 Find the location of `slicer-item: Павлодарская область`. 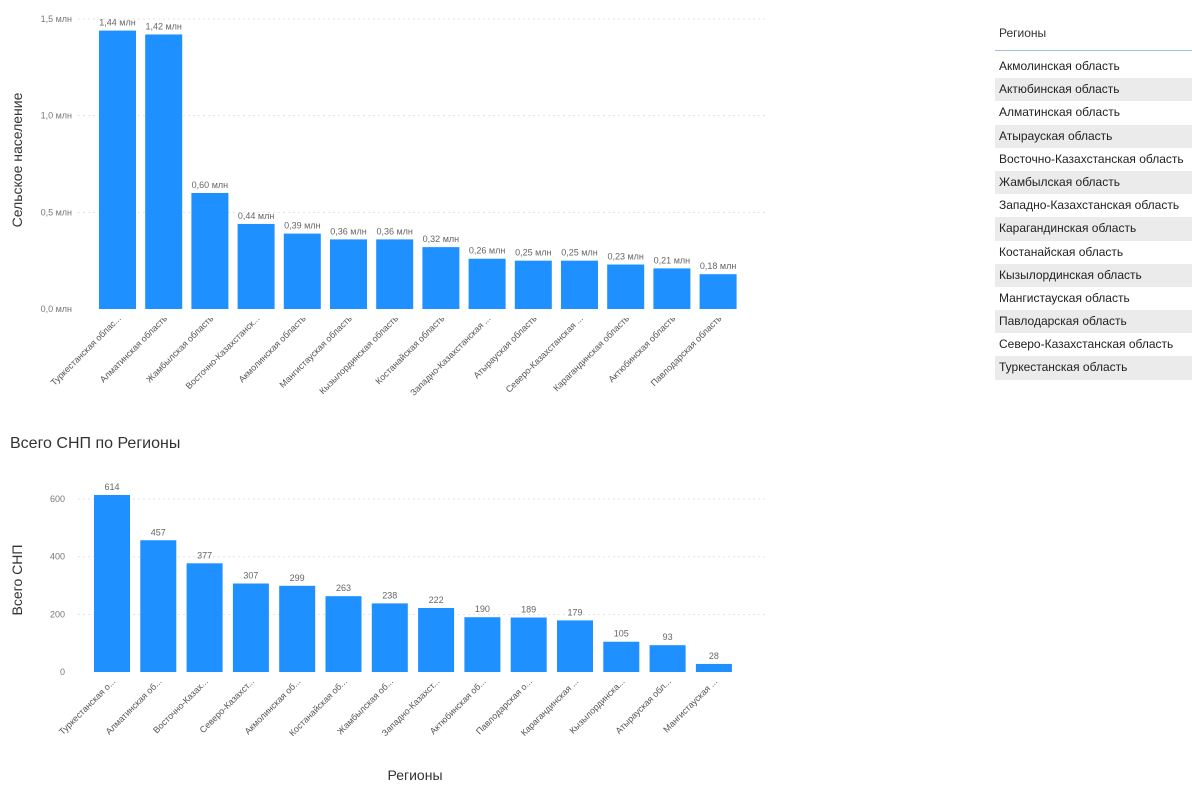

slicer-item: Павлодарская область is located at coordinates (1093, 322).